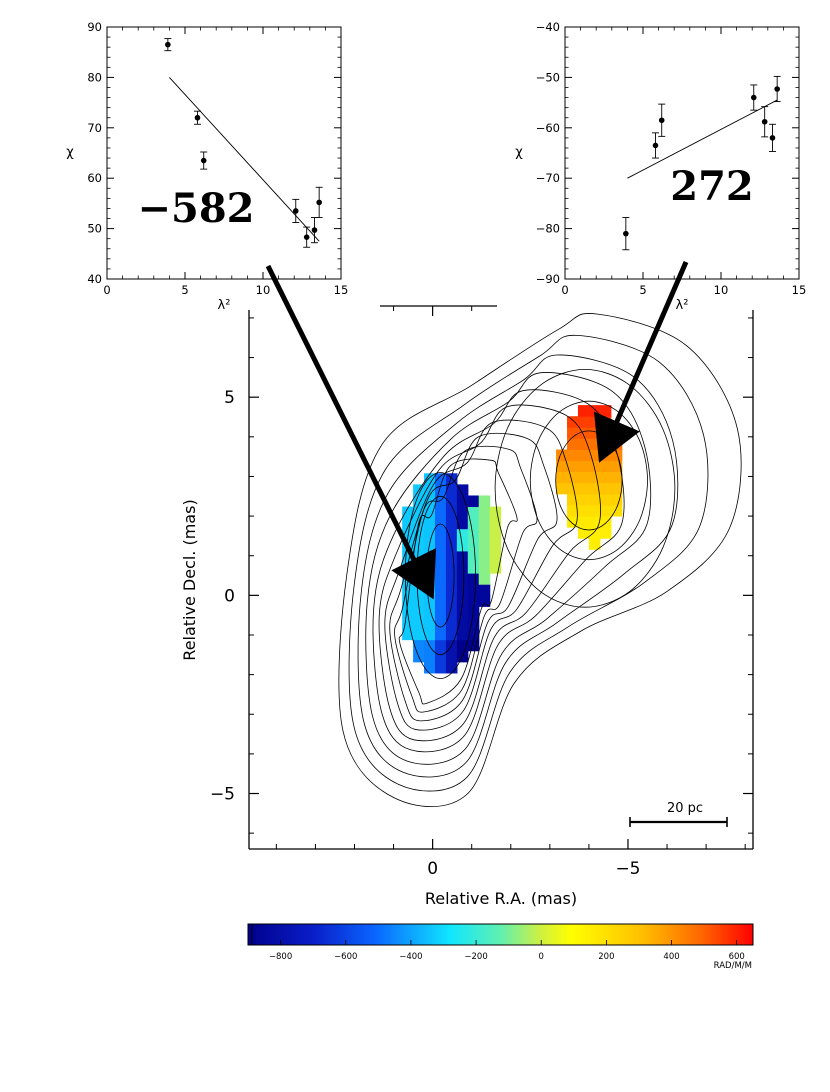  I want to click on inset-right-ytick-label: −90, so click(548, 279).